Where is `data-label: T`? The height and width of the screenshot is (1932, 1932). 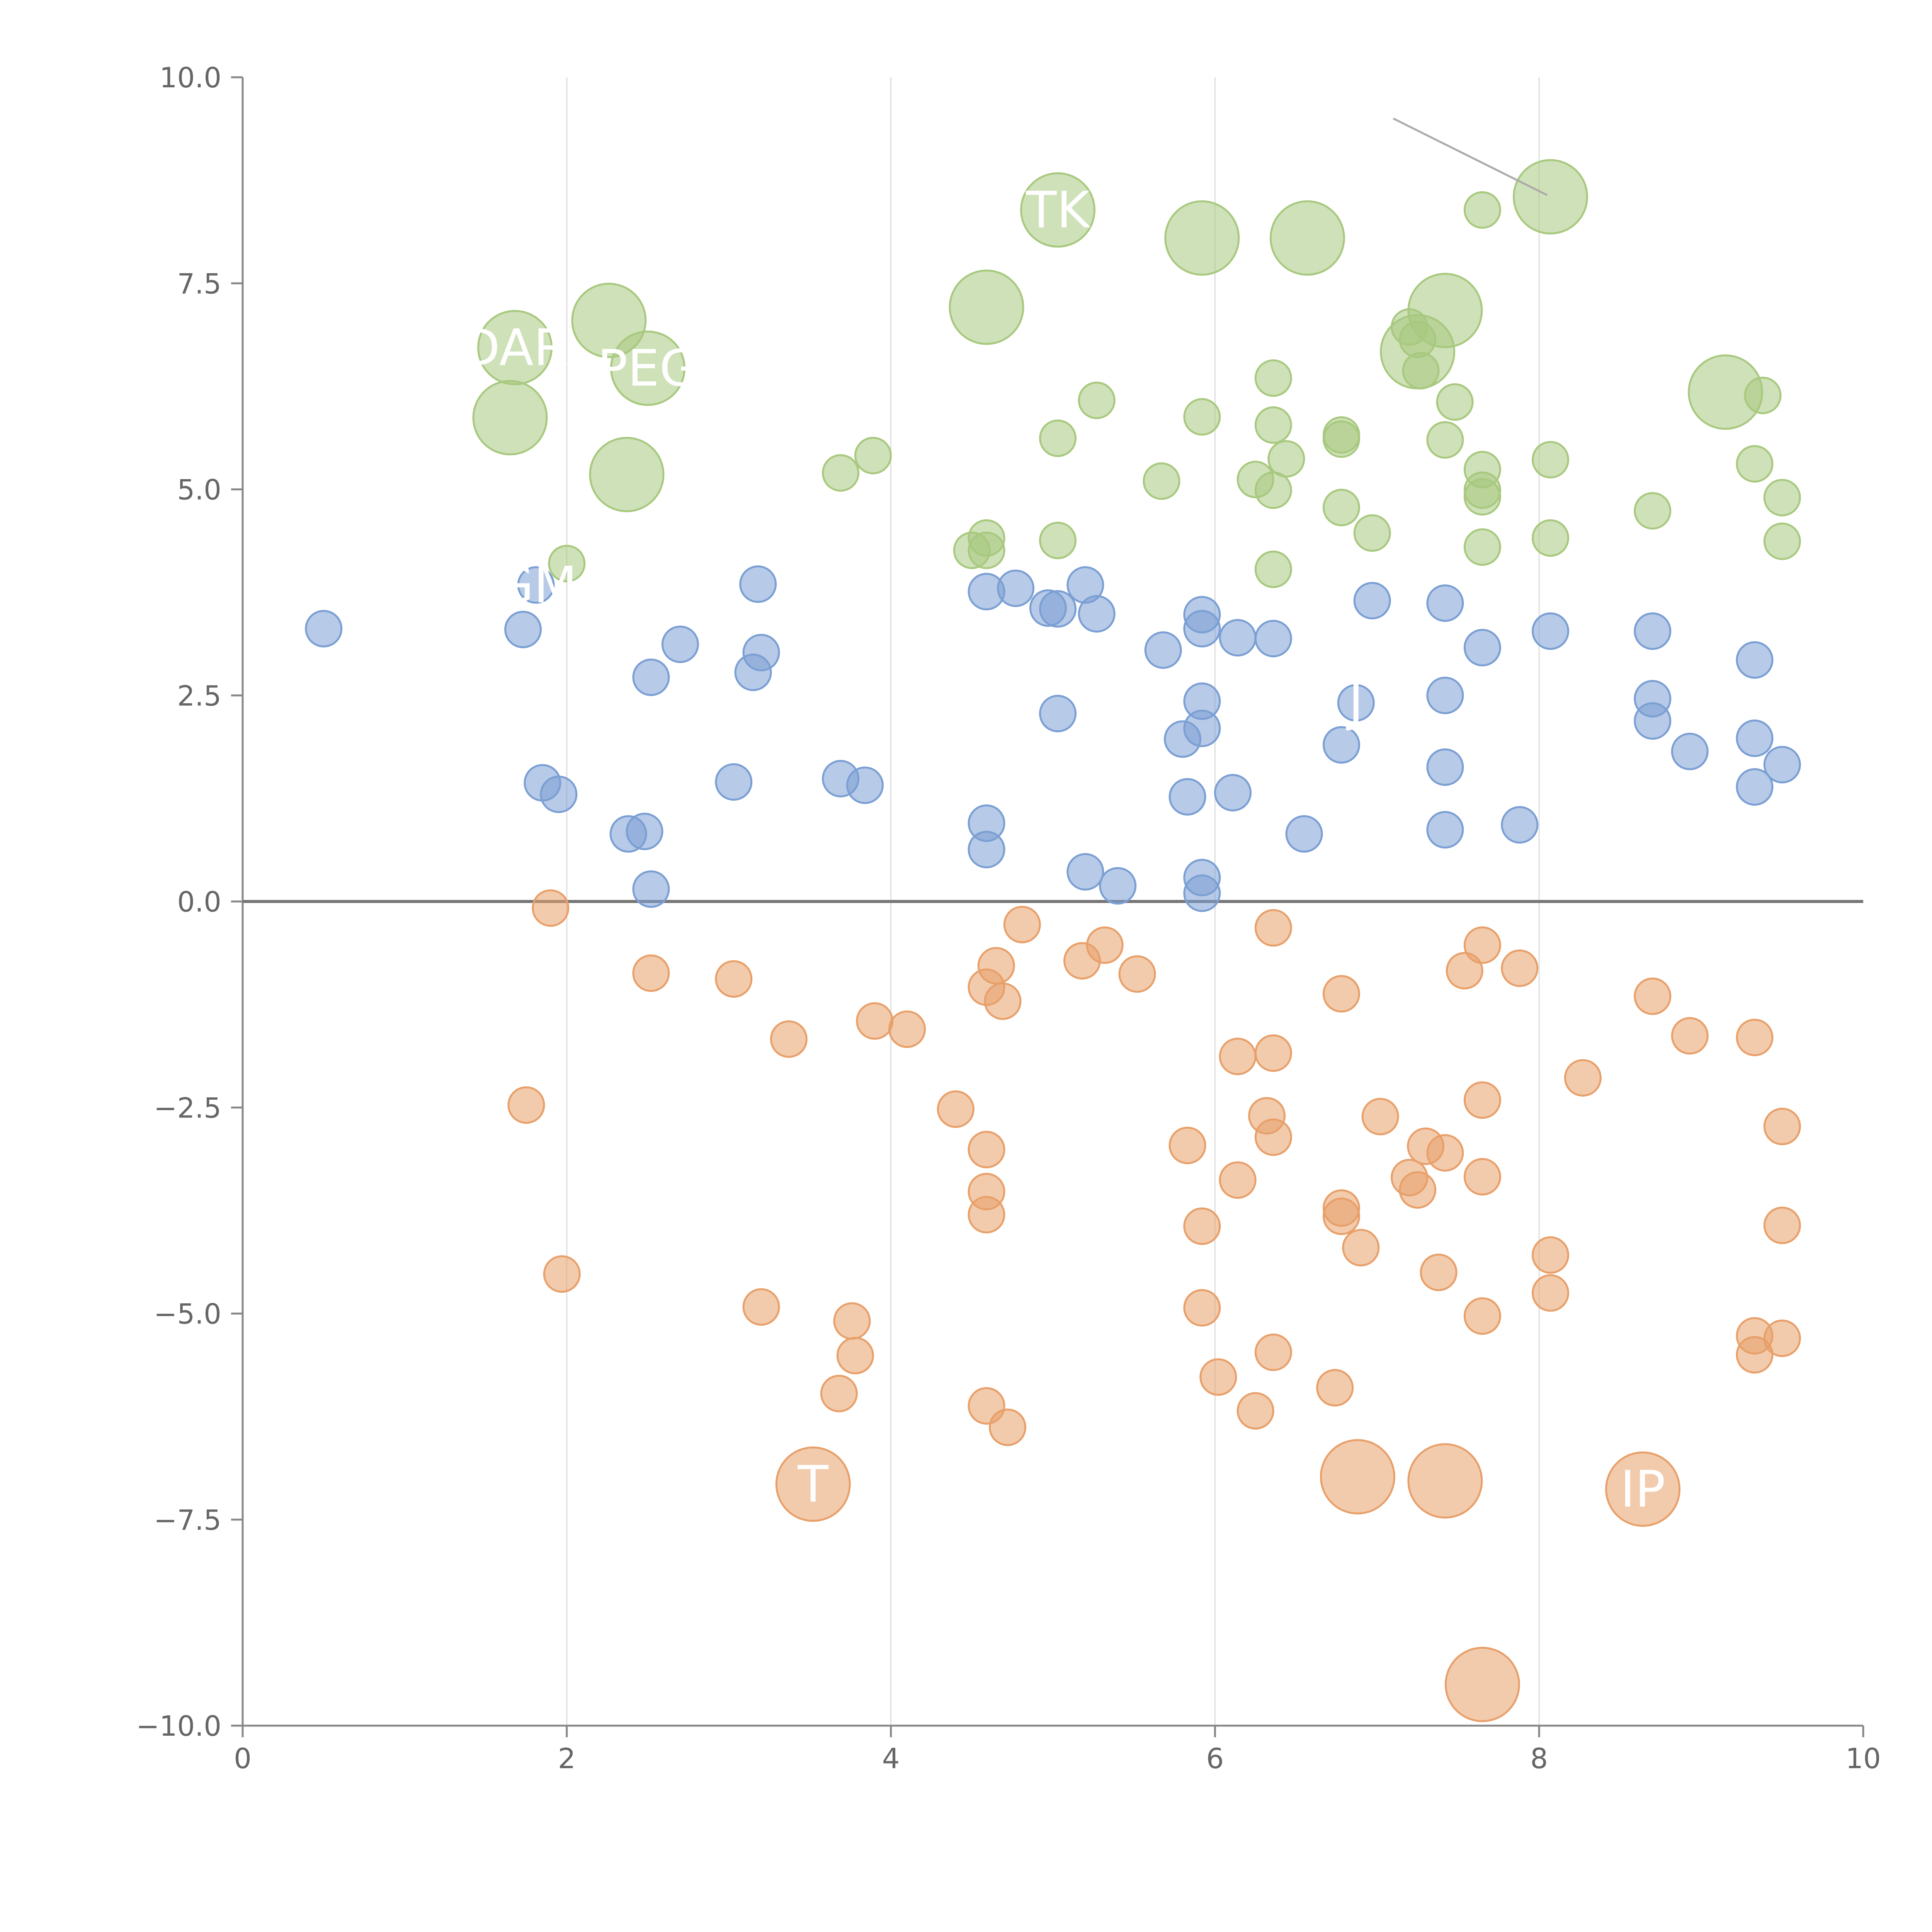
data-label: T is located at coordinates (814, 1484).